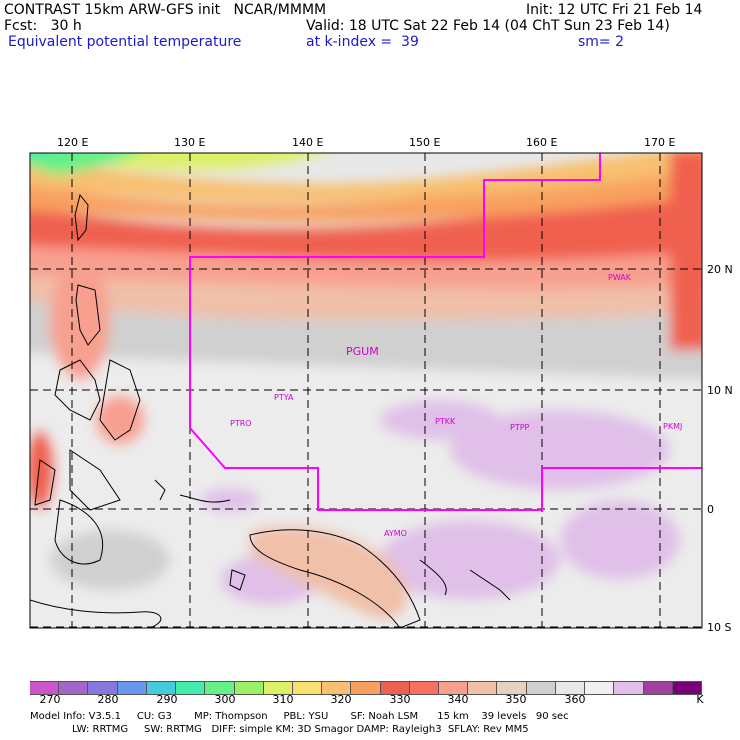 The image size is (740, 740). What do you see at coordinates (165, 10) in the screenshot?
I see `header-title: CONTRAST 15km ARW-GFS init NCAR/MMMM` at bounding box center [165, 10].